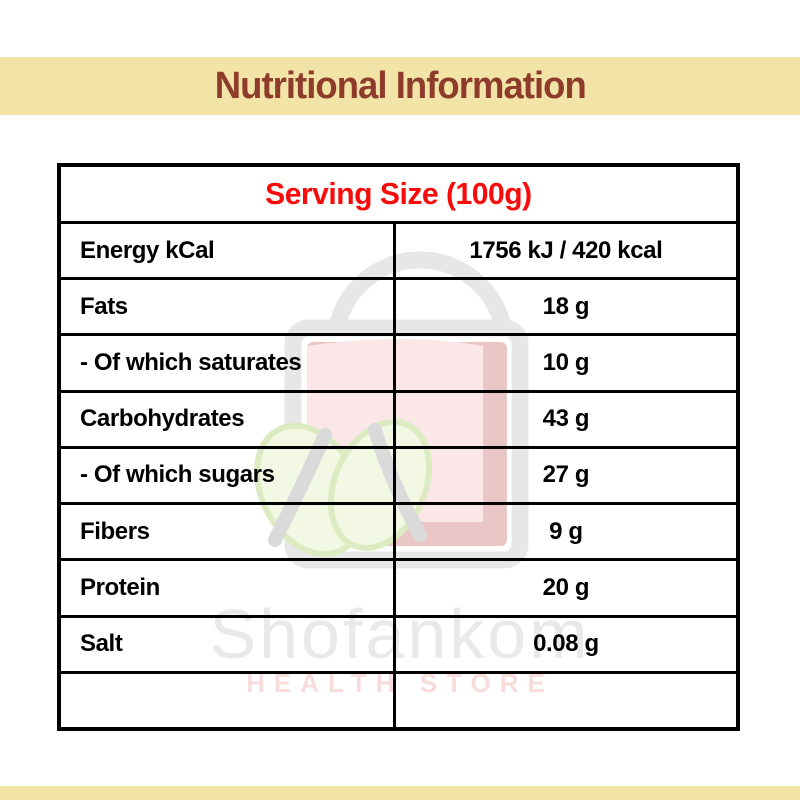 The image size is (800, 800). I want to click on row-value: 20 g, so click(566, 587).